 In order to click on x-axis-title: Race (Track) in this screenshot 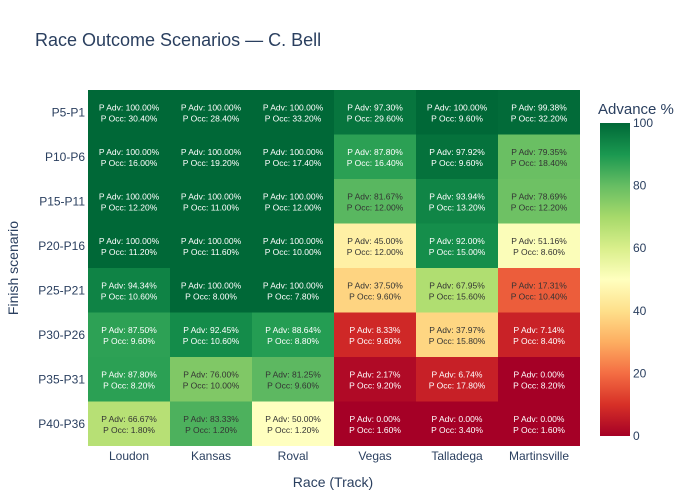, I will do `click(333, 482)`.